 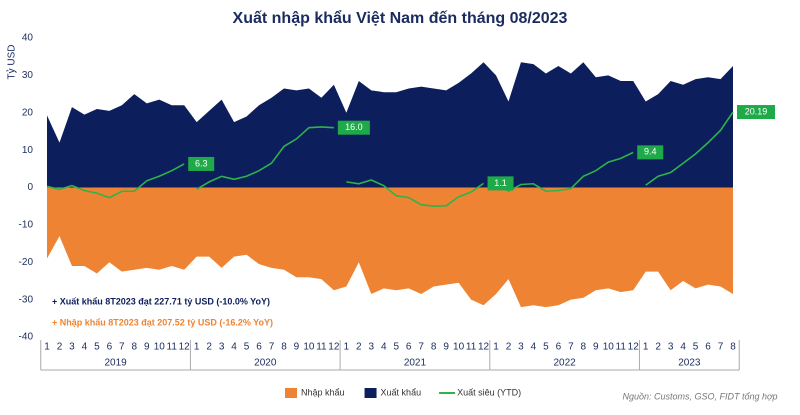 I want to click on value-label: 9.4, so click(x=650, y=152).